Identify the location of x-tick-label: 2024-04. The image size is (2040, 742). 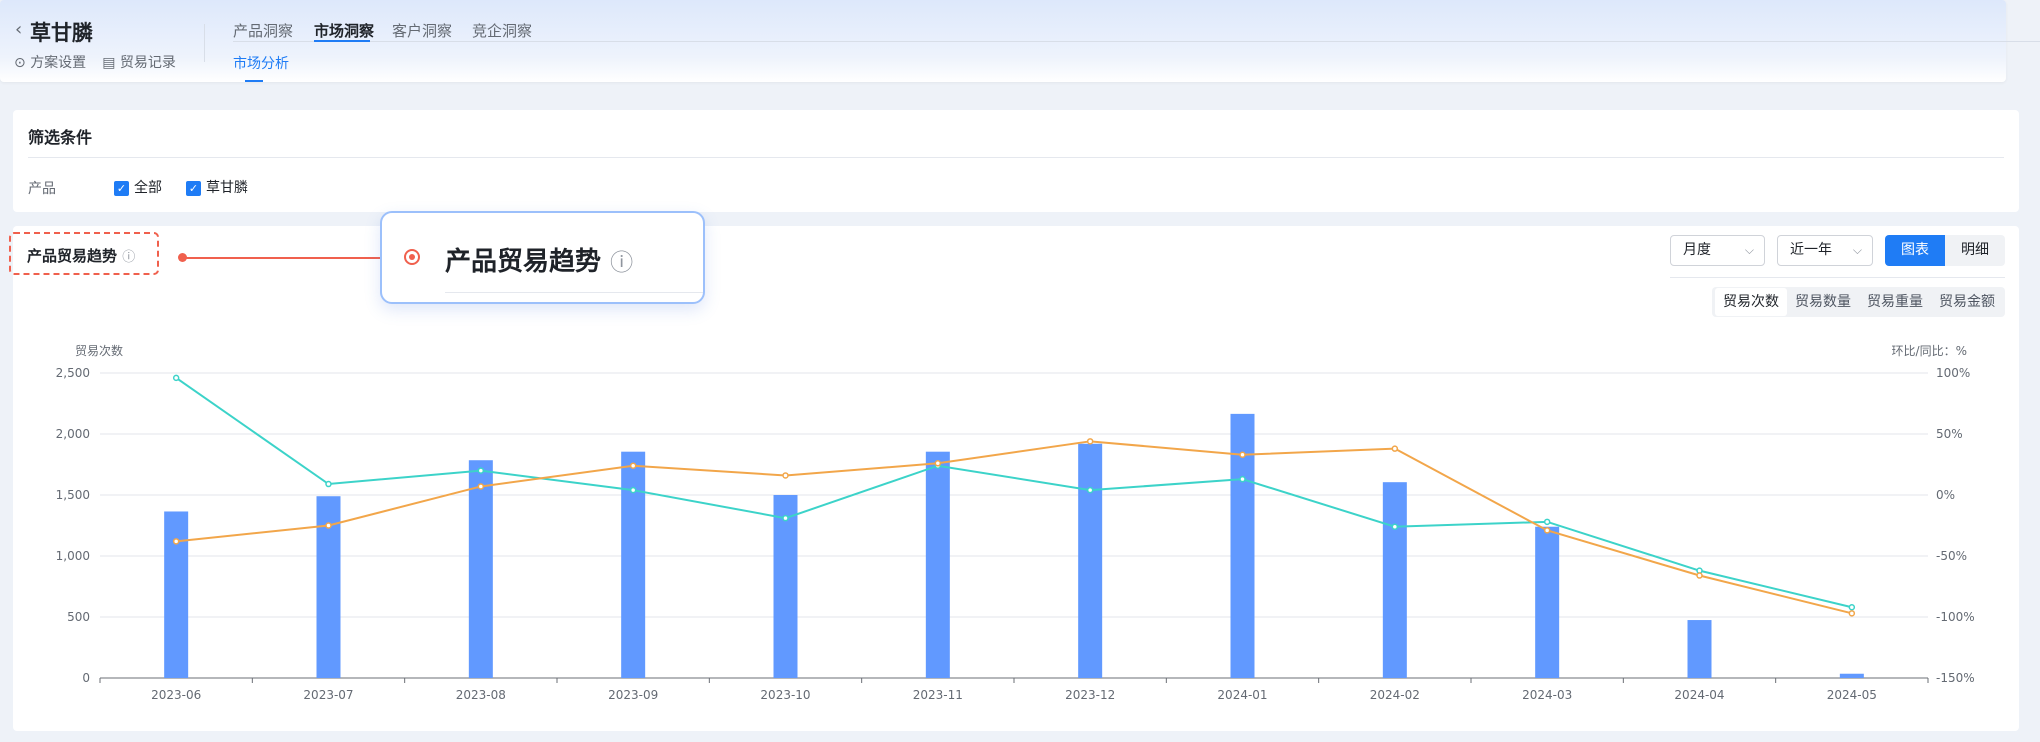
(1699, 695).